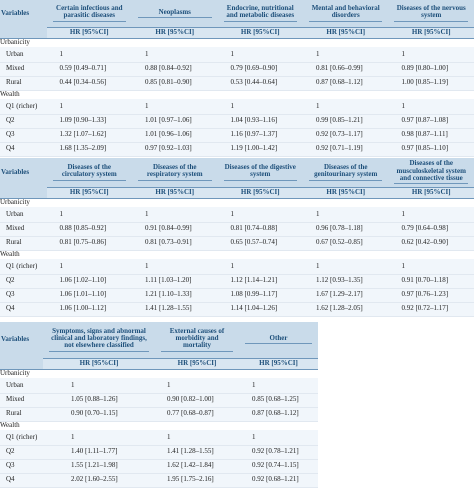 The width and height of the screenshot is (474, 488). What do you see at coordinates (89, 135) in the screenshot?
I see `hr-cell: 1.32 [1.07–1.62]` at bounding box center [89, 135].